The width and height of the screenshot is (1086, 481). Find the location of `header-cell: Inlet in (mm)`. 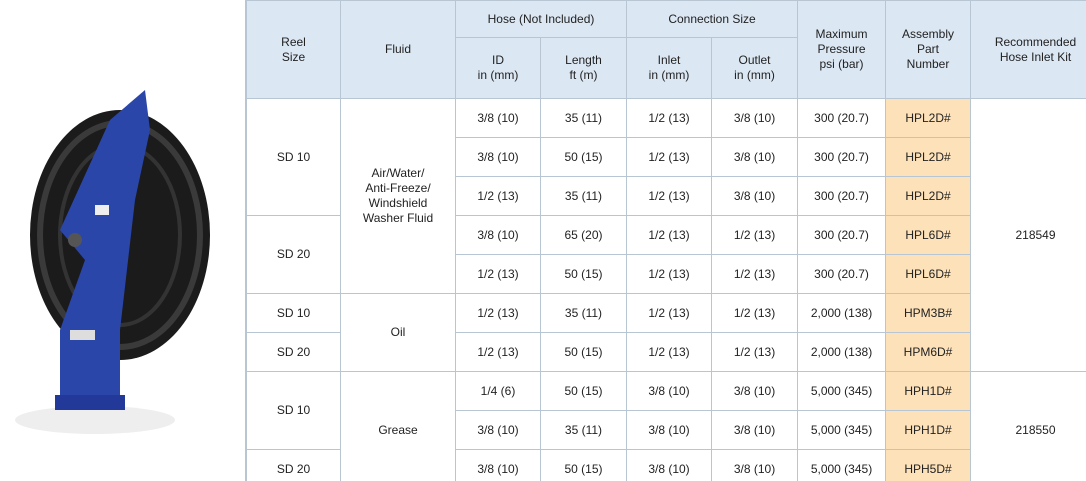

header-cell: Inlet in (mm) is located at coordinates (669, 68).